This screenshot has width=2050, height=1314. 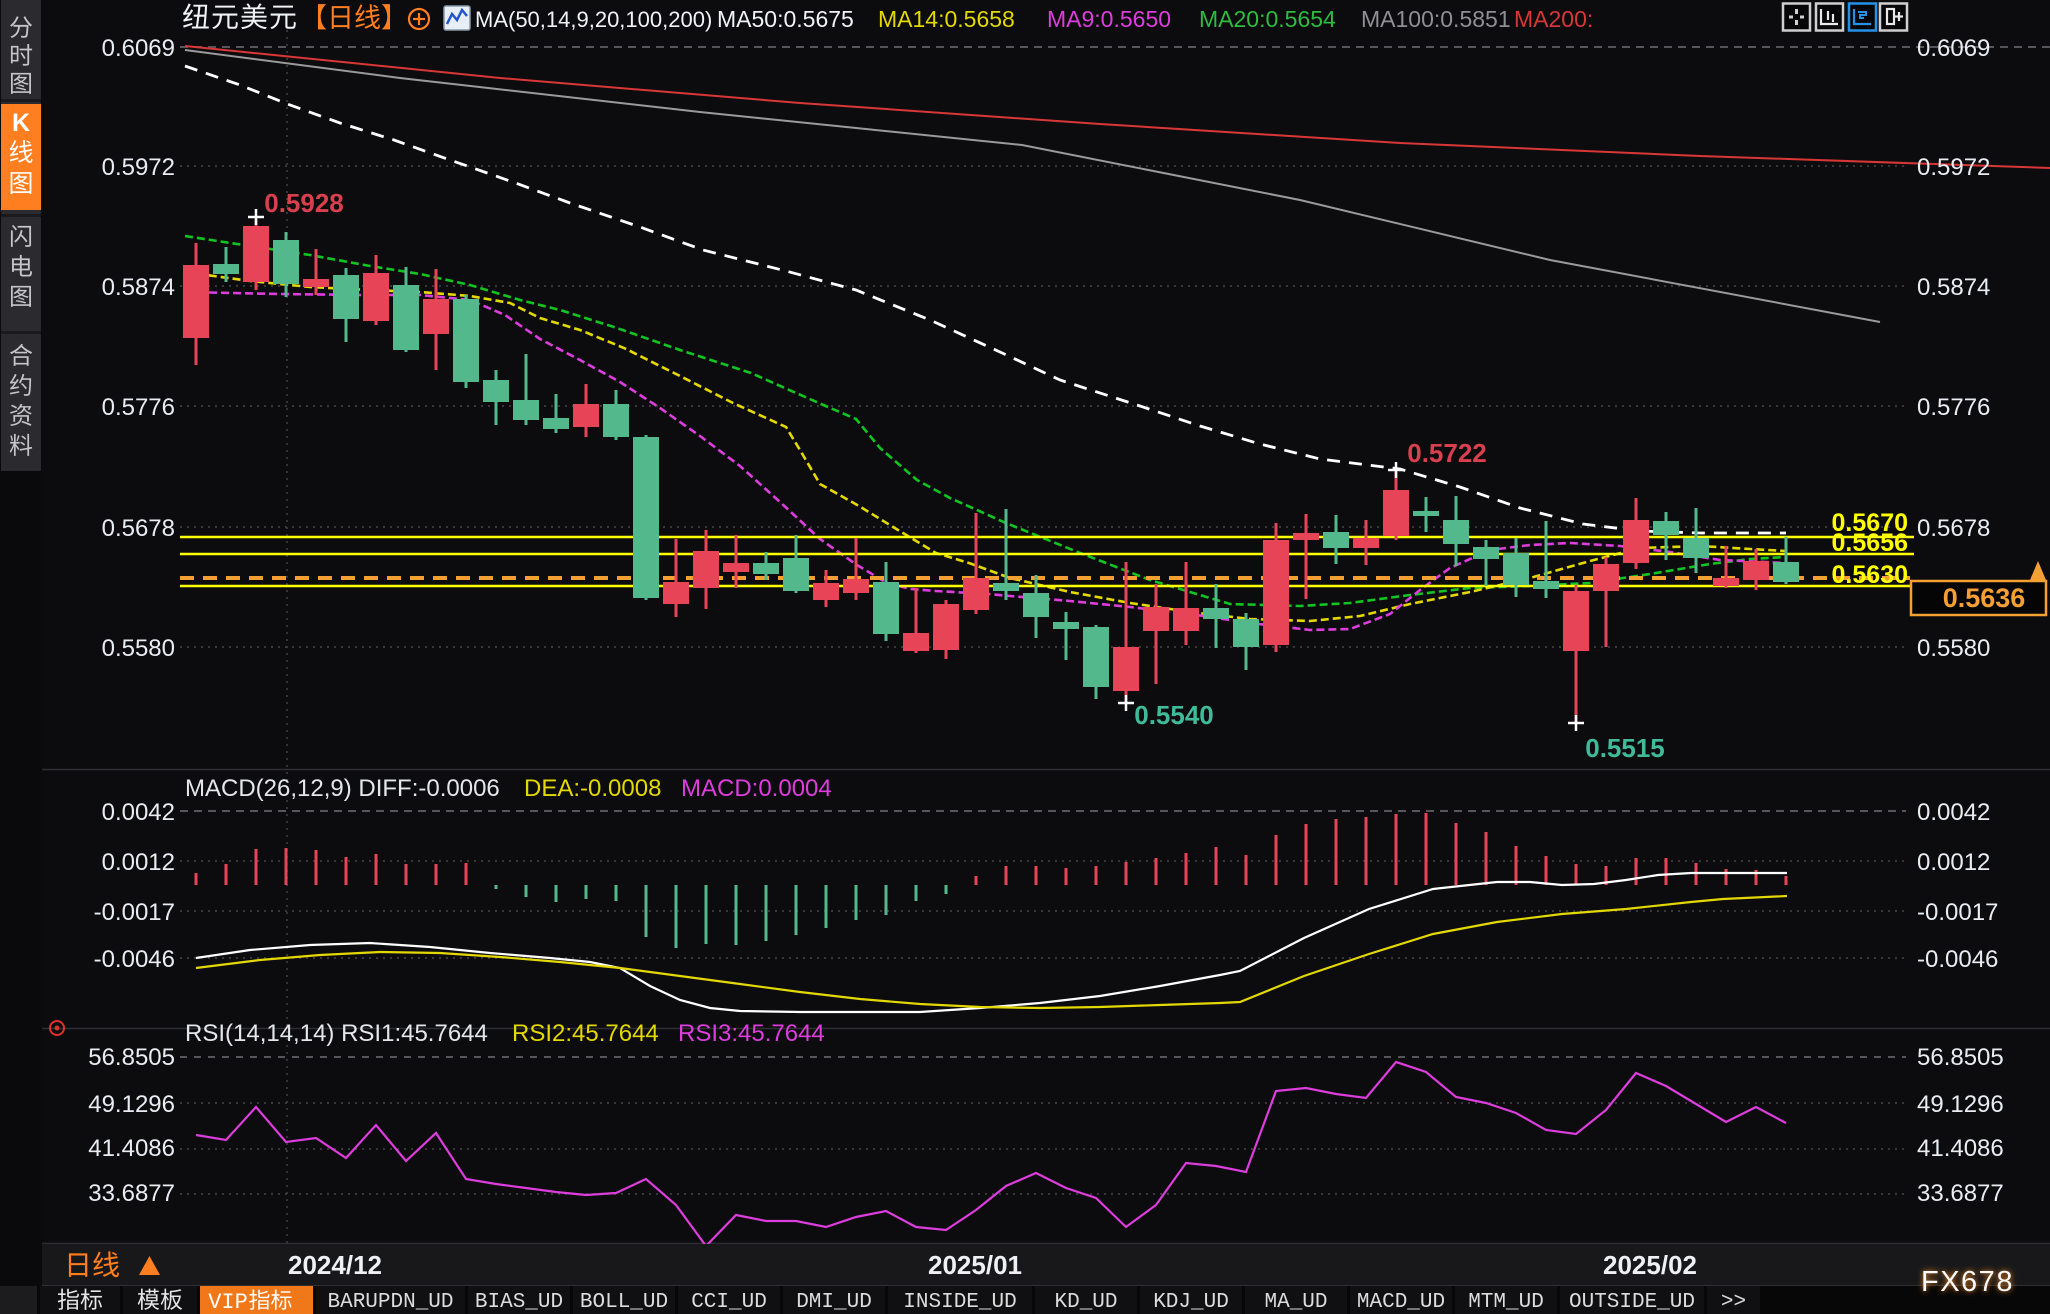 I want to click on svg-text: MA(50,14,9,20,100,200), so click(x=593, y=19).